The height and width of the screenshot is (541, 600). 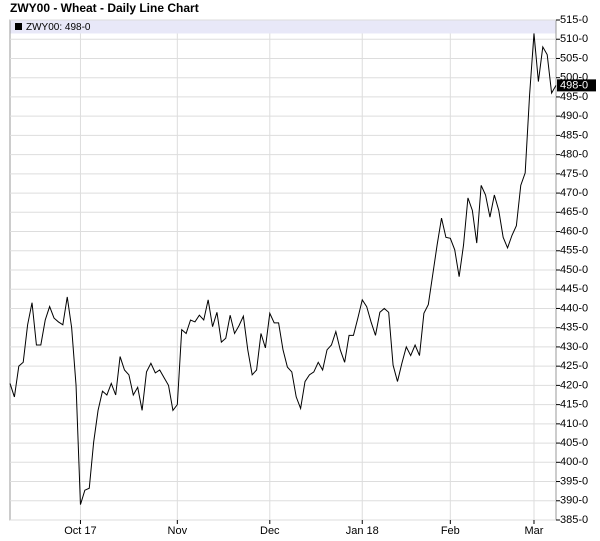 I want to click on x-tick-label: Dec, so click(x=270, y=531).